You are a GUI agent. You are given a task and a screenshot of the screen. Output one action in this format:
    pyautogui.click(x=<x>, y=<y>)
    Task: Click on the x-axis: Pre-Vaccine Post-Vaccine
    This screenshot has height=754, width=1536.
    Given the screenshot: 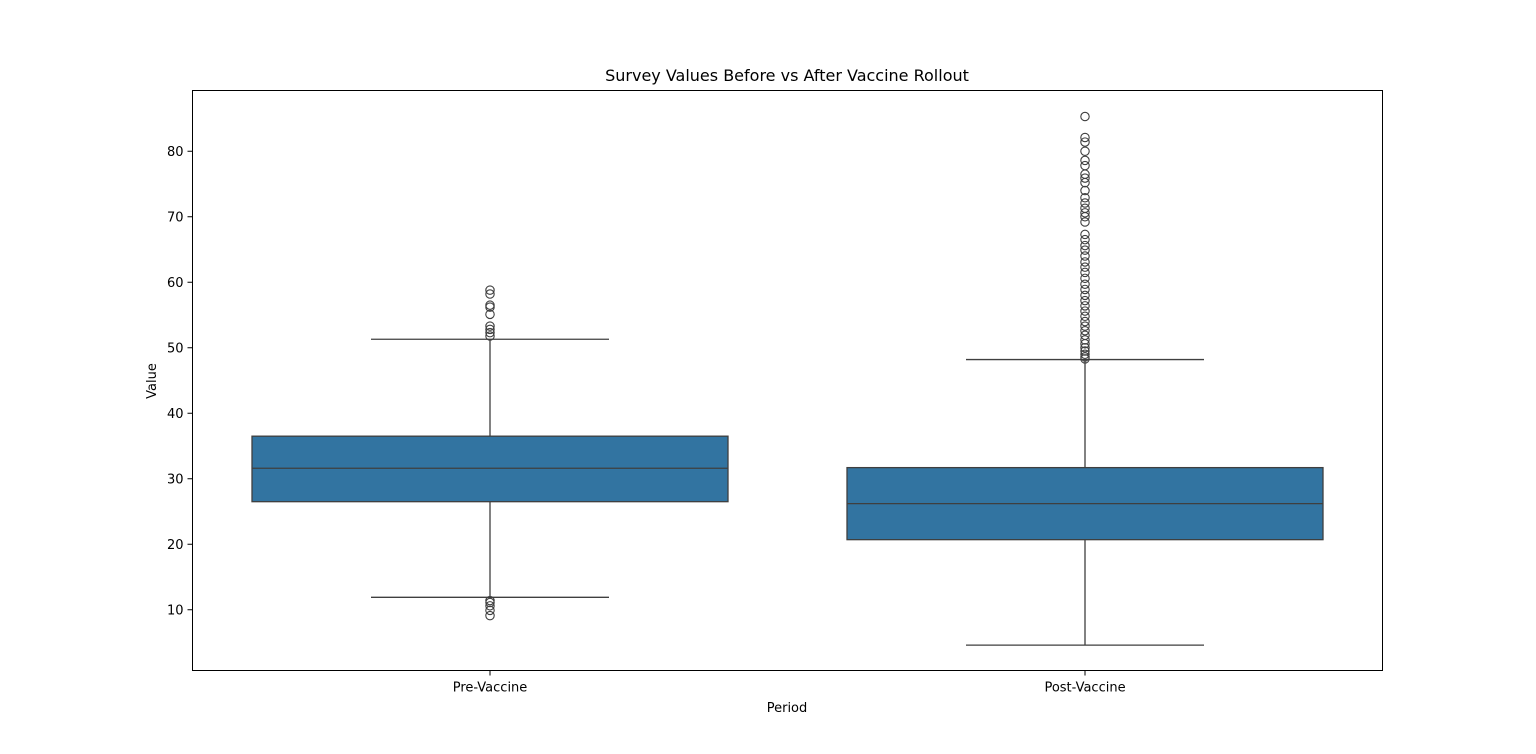 What is the action you would take?
    pyautogui.click(x=789, y=683)
    